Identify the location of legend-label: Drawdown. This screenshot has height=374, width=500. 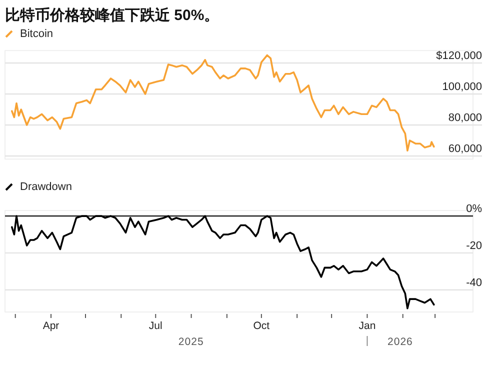
(46, 187).